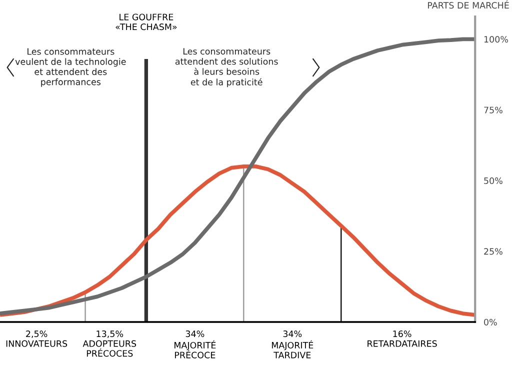 This screenshot has width=512, height=368. What do you see at coordinates (493, 110) in the screenshot?
I see `y-tick-label: 75%` at bounding box center [493, 110].